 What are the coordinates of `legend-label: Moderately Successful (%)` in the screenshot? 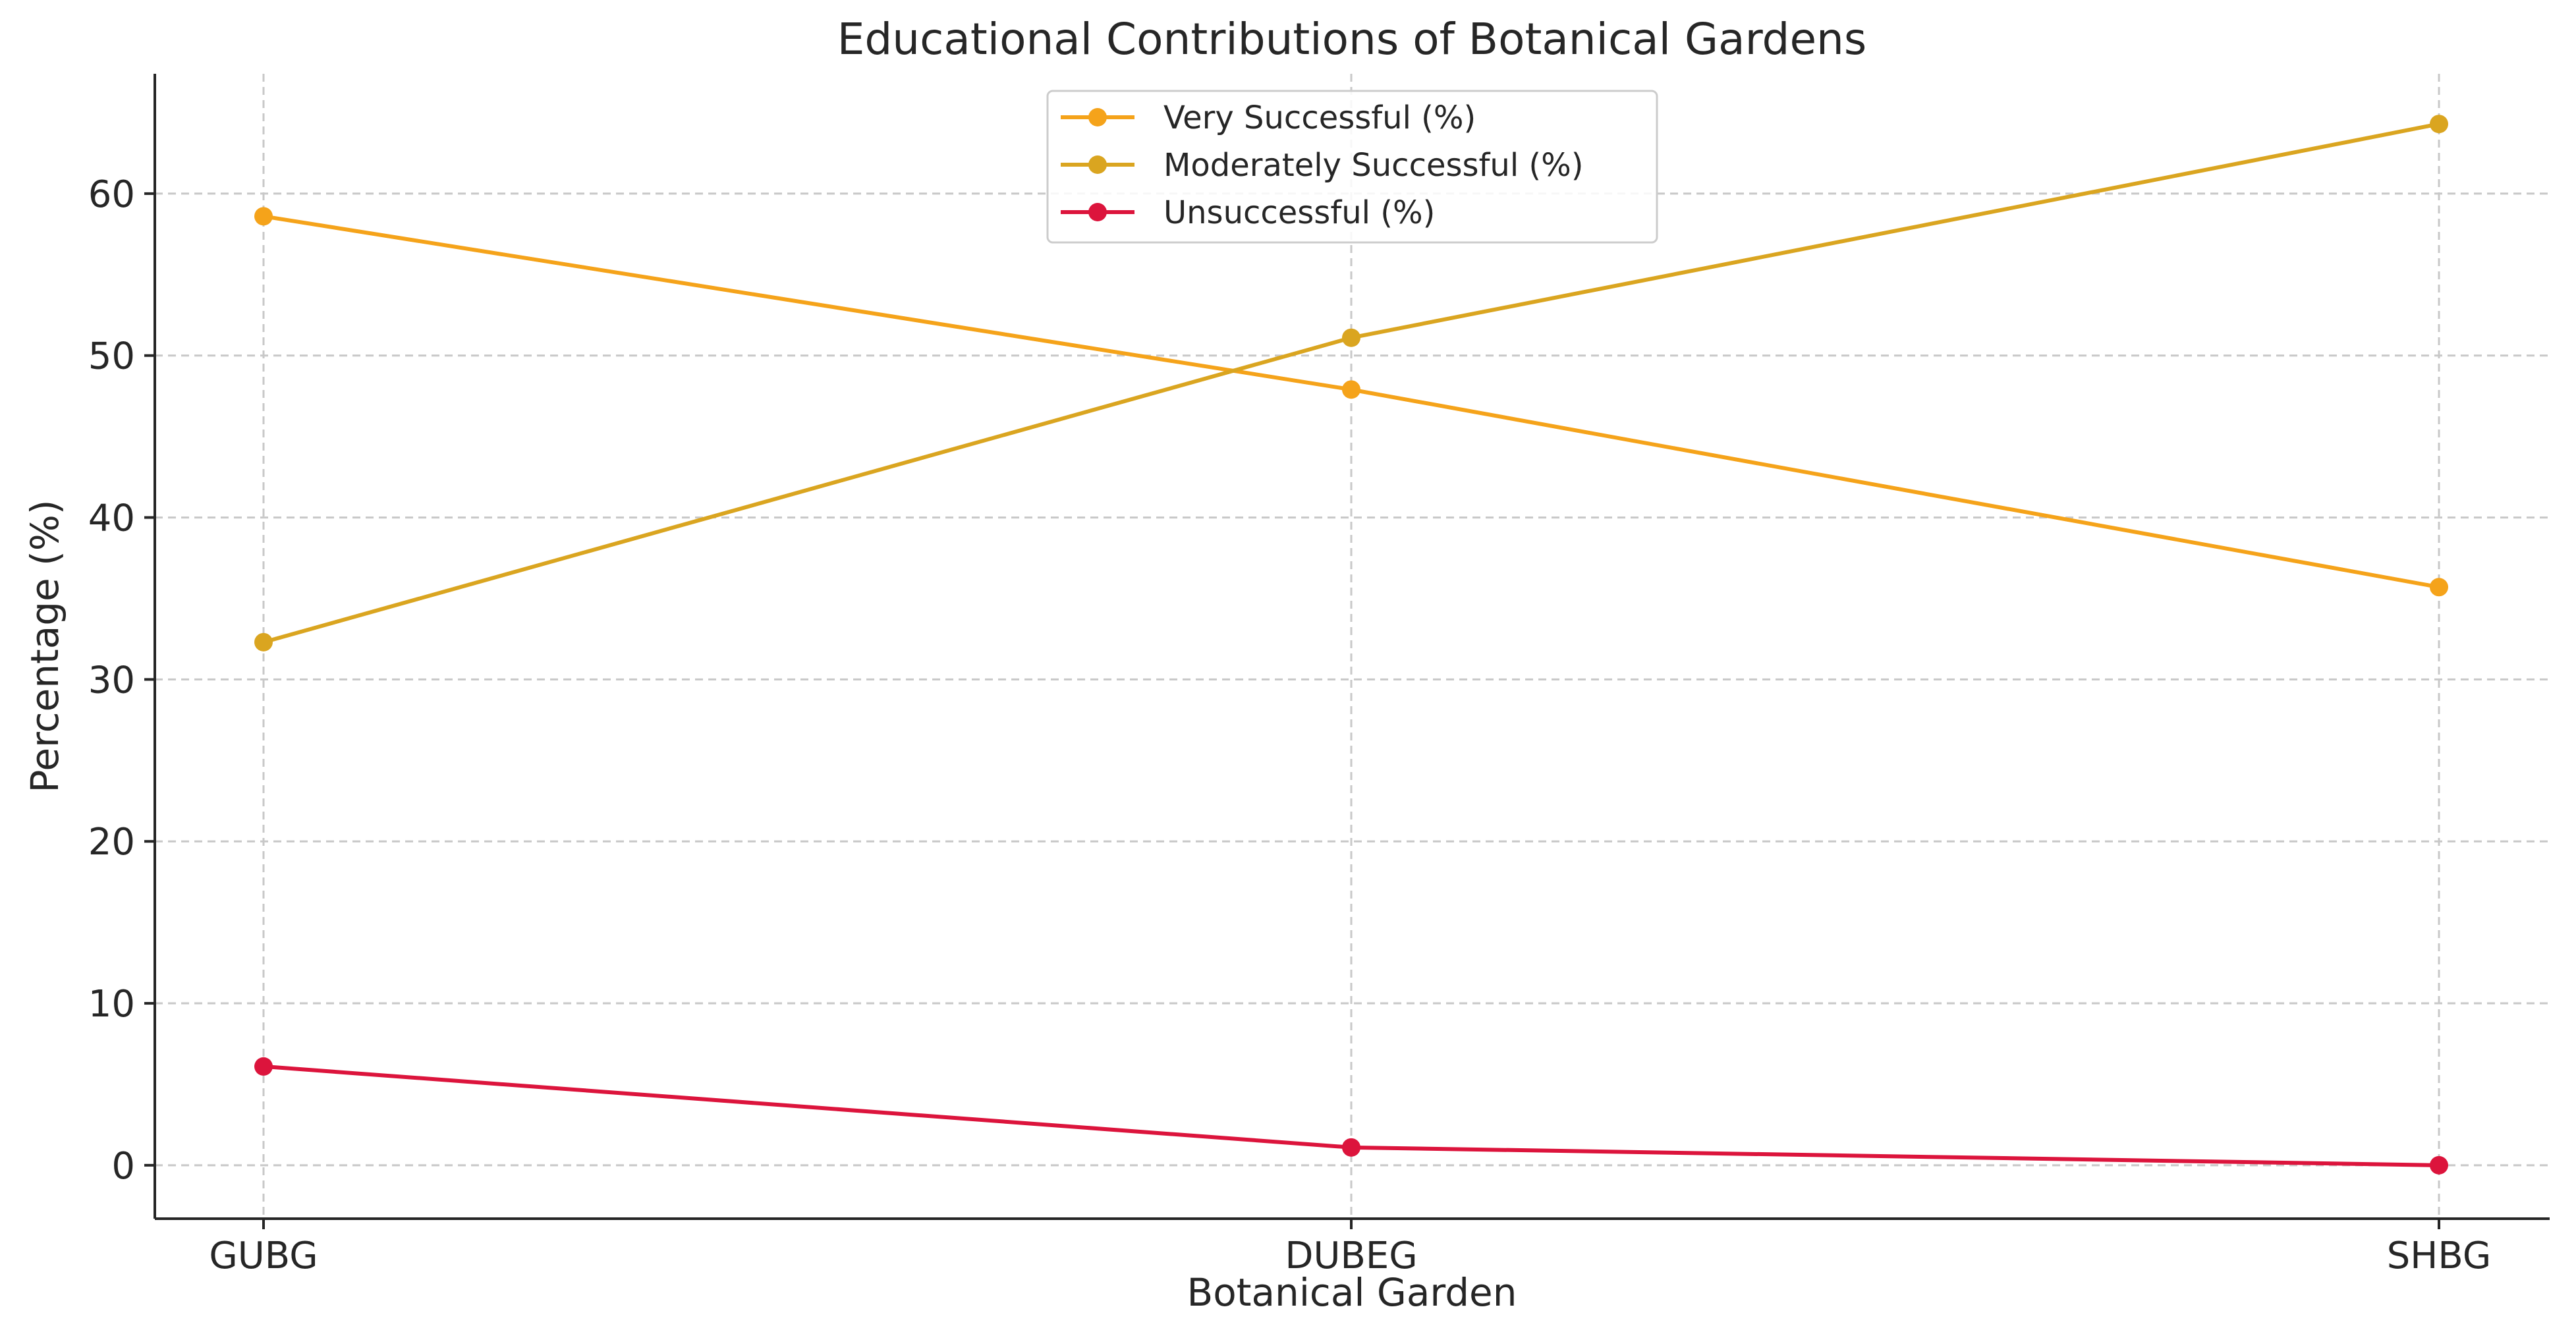 It's located at (1373, 165).